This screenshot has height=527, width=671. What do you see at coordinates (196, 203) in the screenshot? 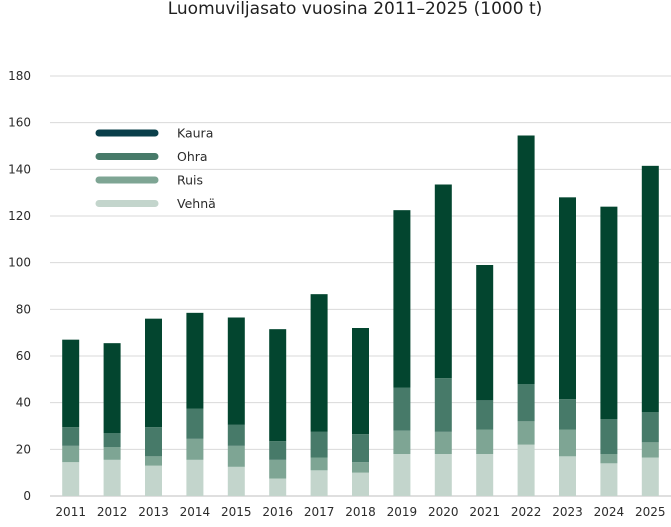
I see `legend-label: Vehnä` at bounding box center [196, 203].